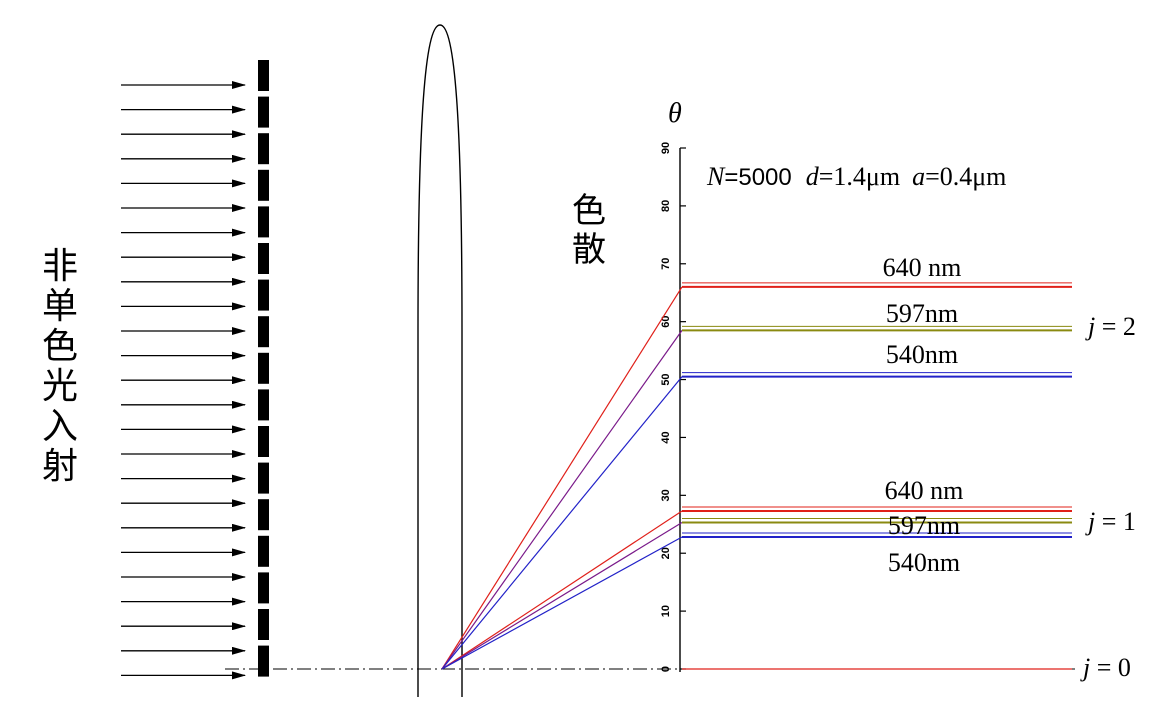  What do you see at coordinates (589, 230) in the screenshot?
I see `dispersion-label: 色散` at bounding box center [589, 230].